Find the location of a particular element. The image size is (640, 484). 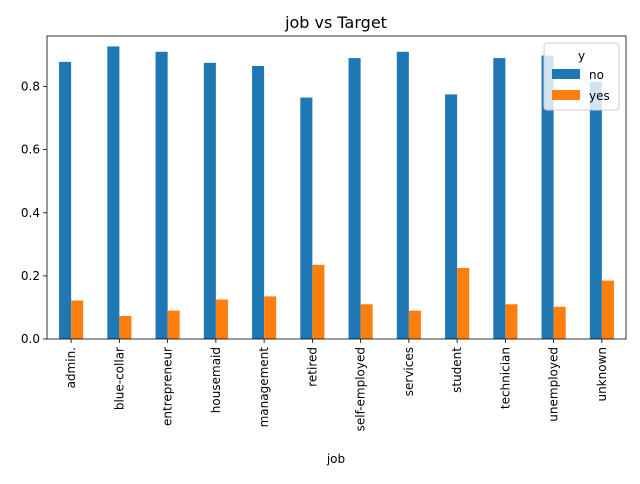

bar-yes-technician is located at coordinates (511, 321).